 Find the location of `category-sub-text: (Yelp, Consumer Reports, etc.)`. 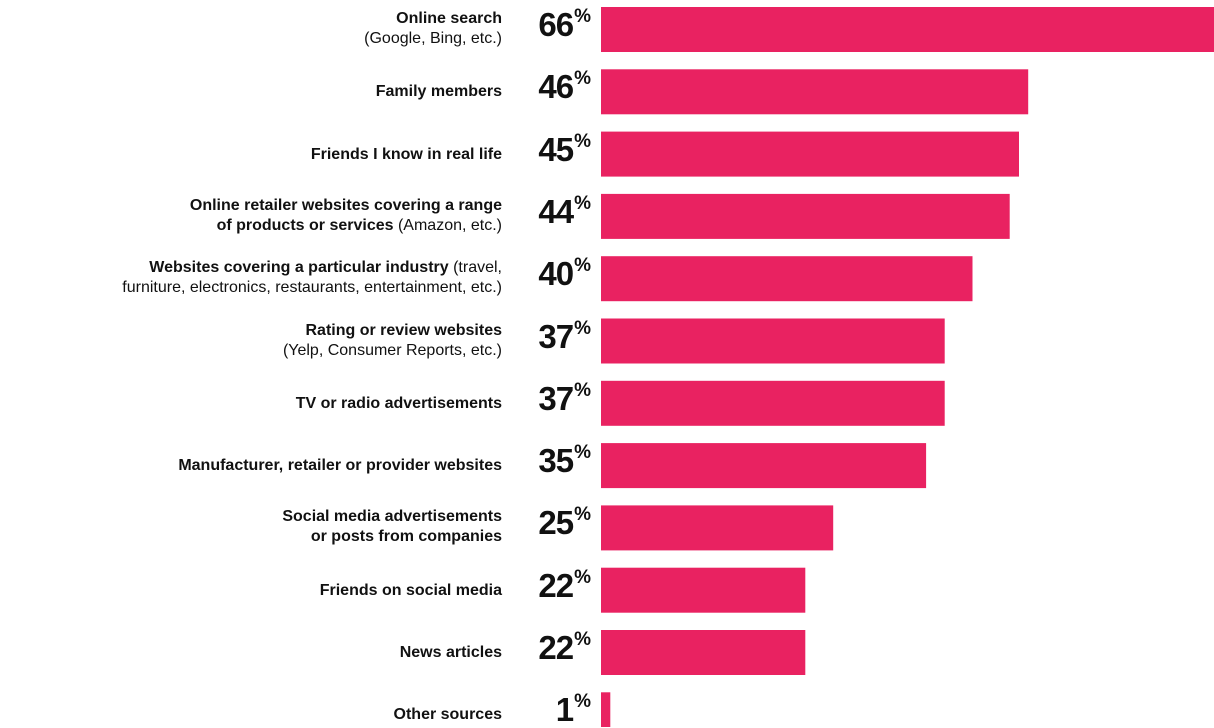

category-sub-text: (Yelp, Consumer Reports, etc.) is located at coordinates (392, 350).